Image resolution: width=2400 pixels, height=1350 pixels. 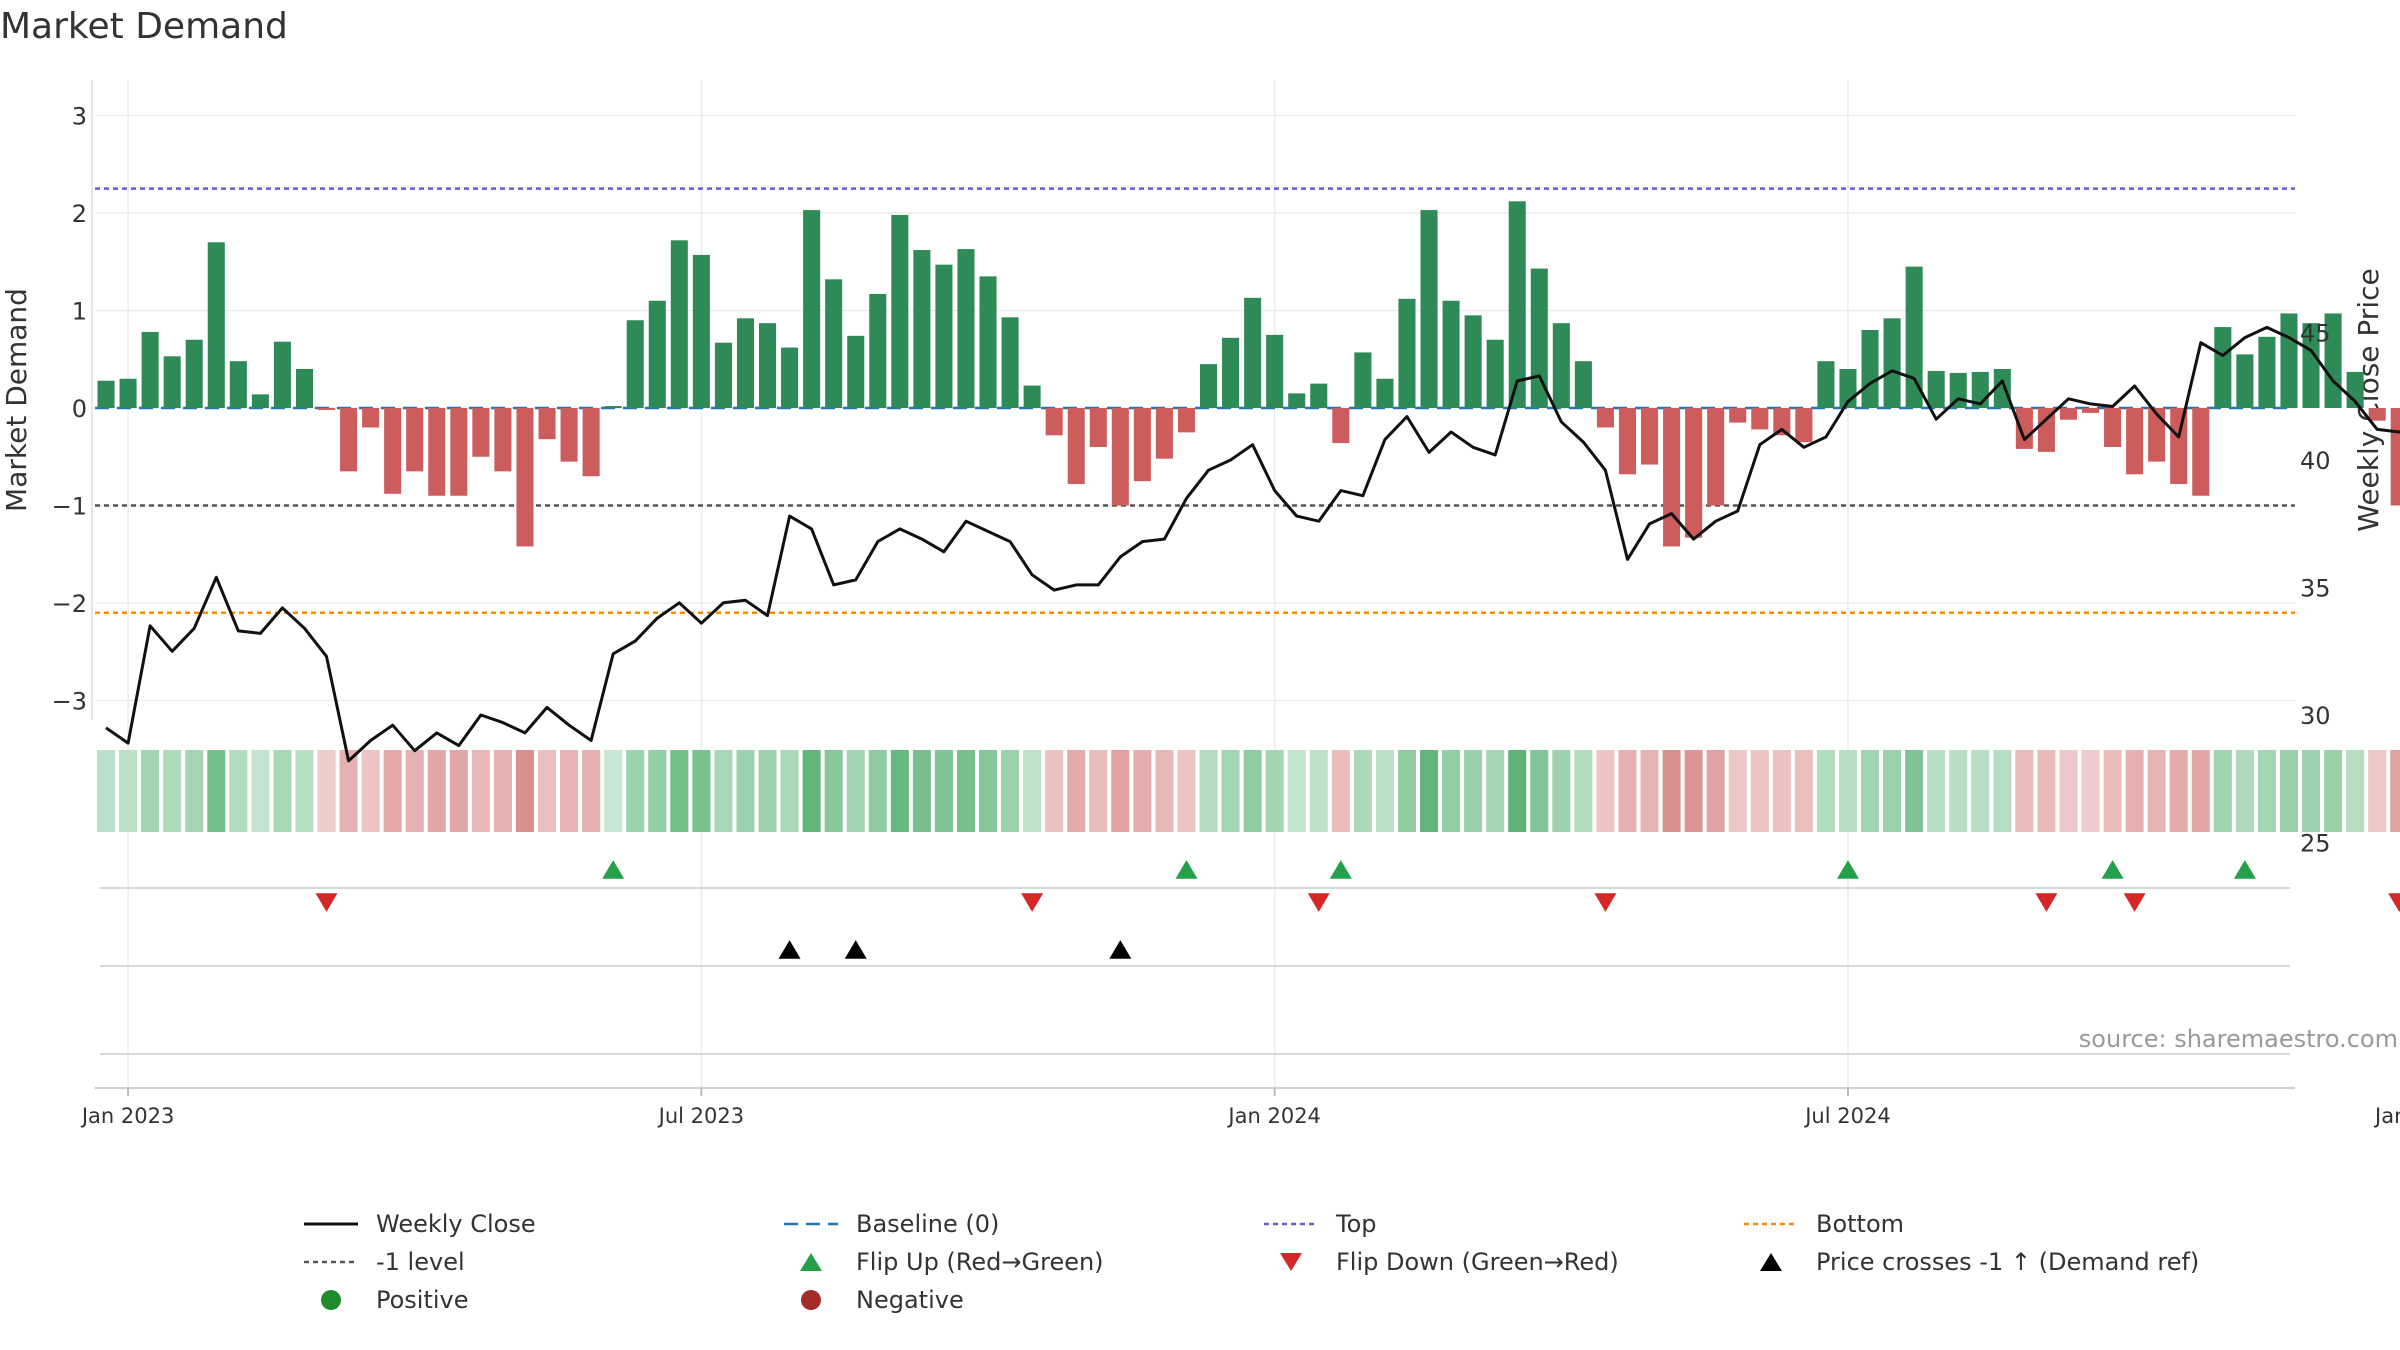 I want to click on y-tick-label: −3, so click(x=69, y=702).